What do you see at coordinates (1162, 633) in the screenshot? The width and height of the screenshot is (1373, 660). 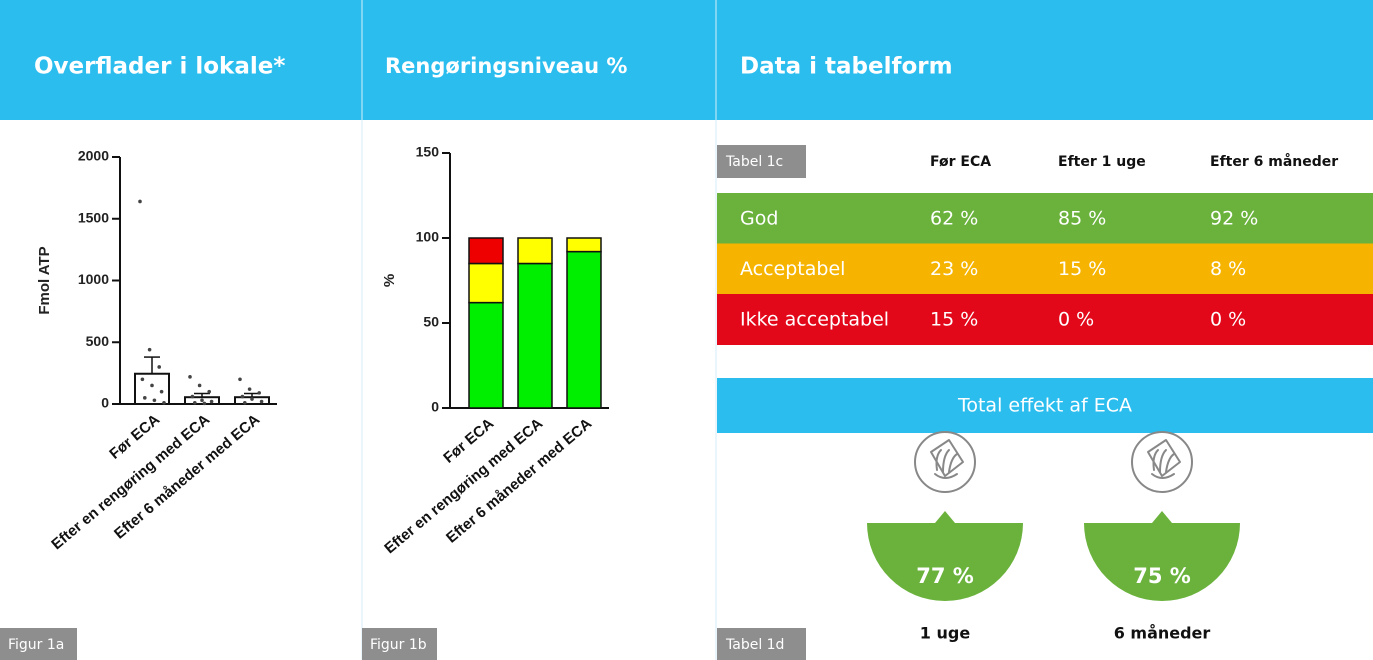 I see `effect-label: 6 måneder` at bounding box center [1162, 633].